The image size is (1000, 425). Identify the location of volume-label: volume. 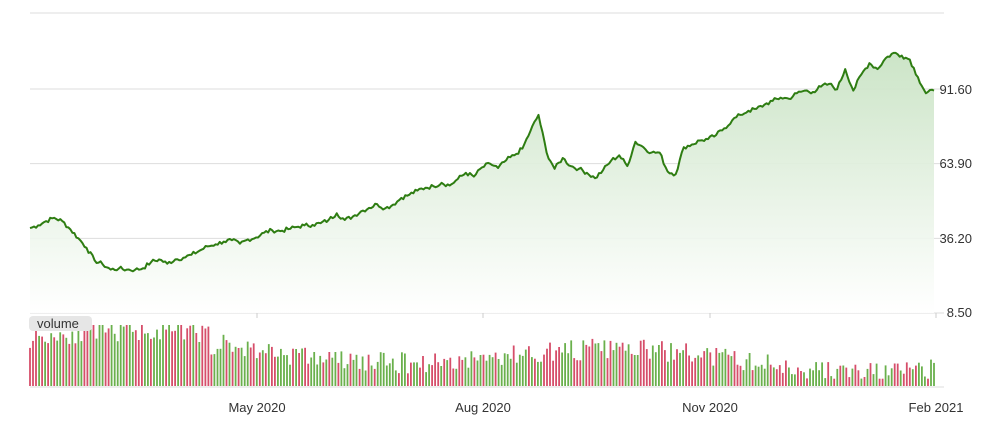
(58, 323).